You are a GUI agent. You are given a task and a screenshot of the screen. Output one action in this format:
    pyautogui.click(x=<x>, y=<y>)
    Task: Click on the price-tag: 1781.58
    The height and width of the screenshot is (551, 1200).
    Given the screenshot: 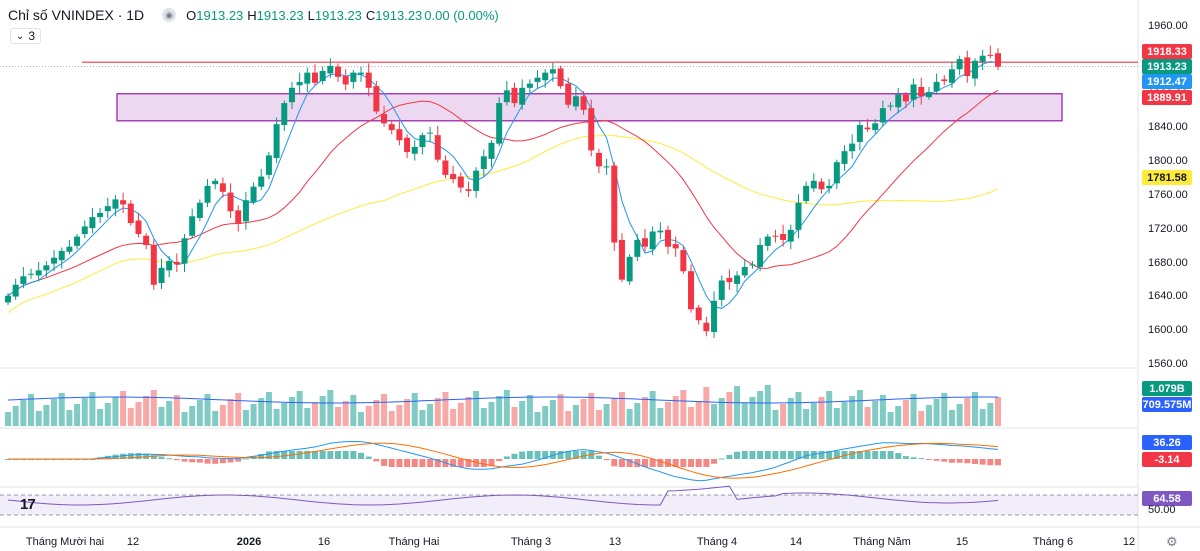 What is the action you would take?
    pyautogui.click(x=1167, y=177)
    